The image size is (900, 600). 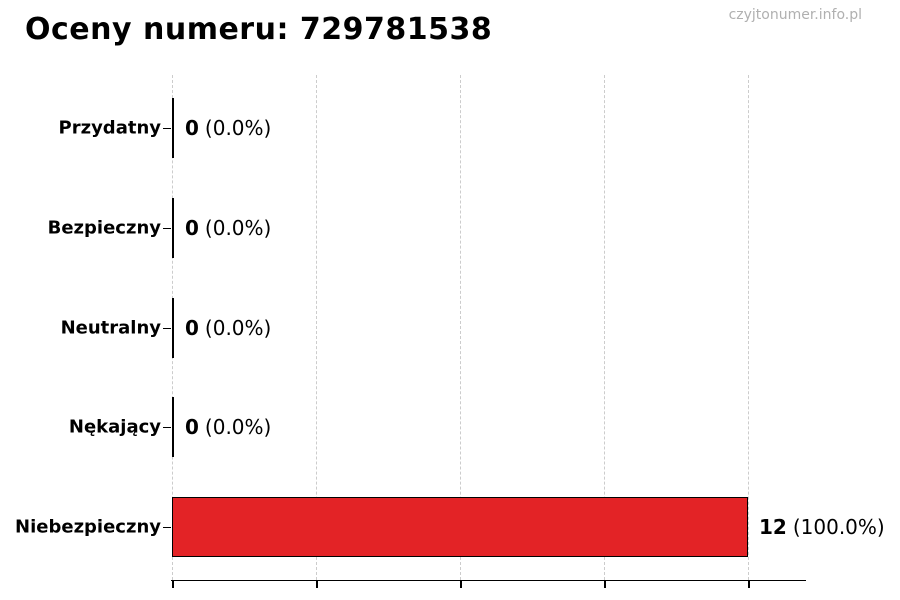 I want to click on bar-row-przydatny: Przydatny 0 (0.0%), so click(x=450, y=128).